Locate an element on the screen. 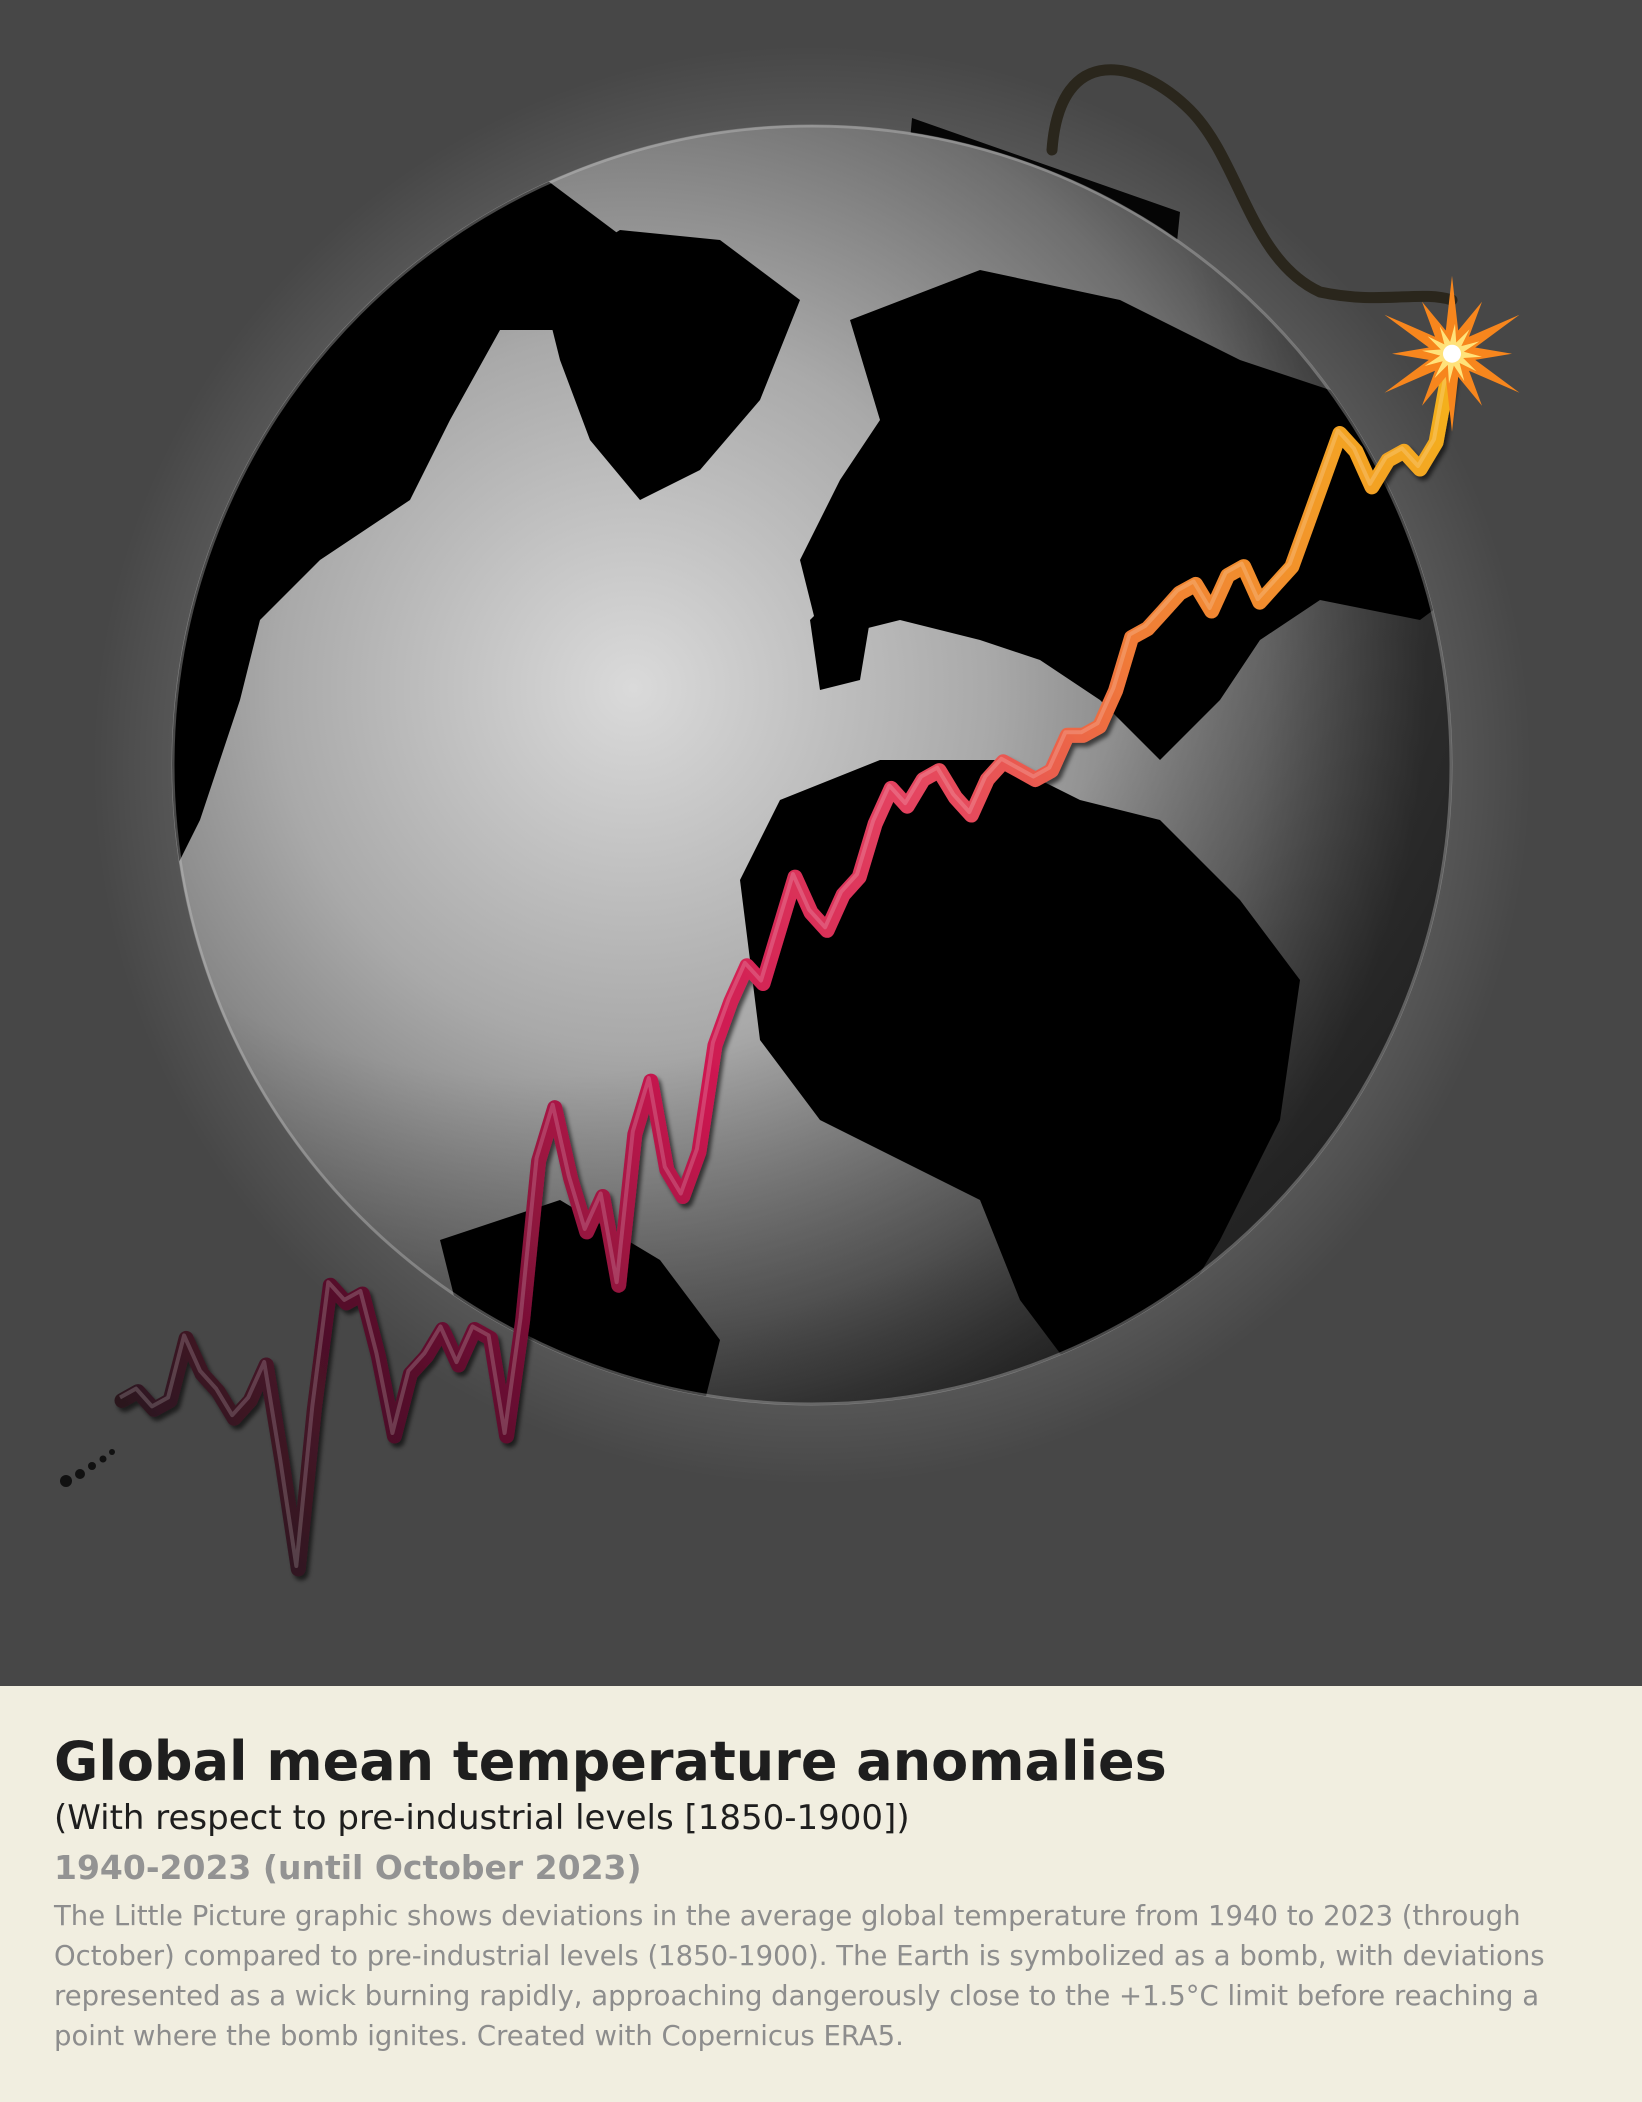 The width and height of the screenshot is (1642, 2102). spark-center is located at coordinates (1452, 353).